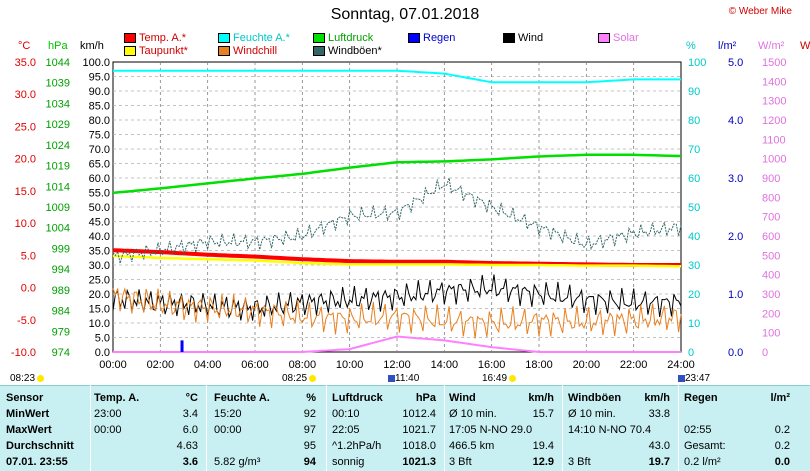 The image size is (810, 471). Describe the element at coordinates (99, 281) in the screenshot. I see `tick-label: 25.0` at that location.